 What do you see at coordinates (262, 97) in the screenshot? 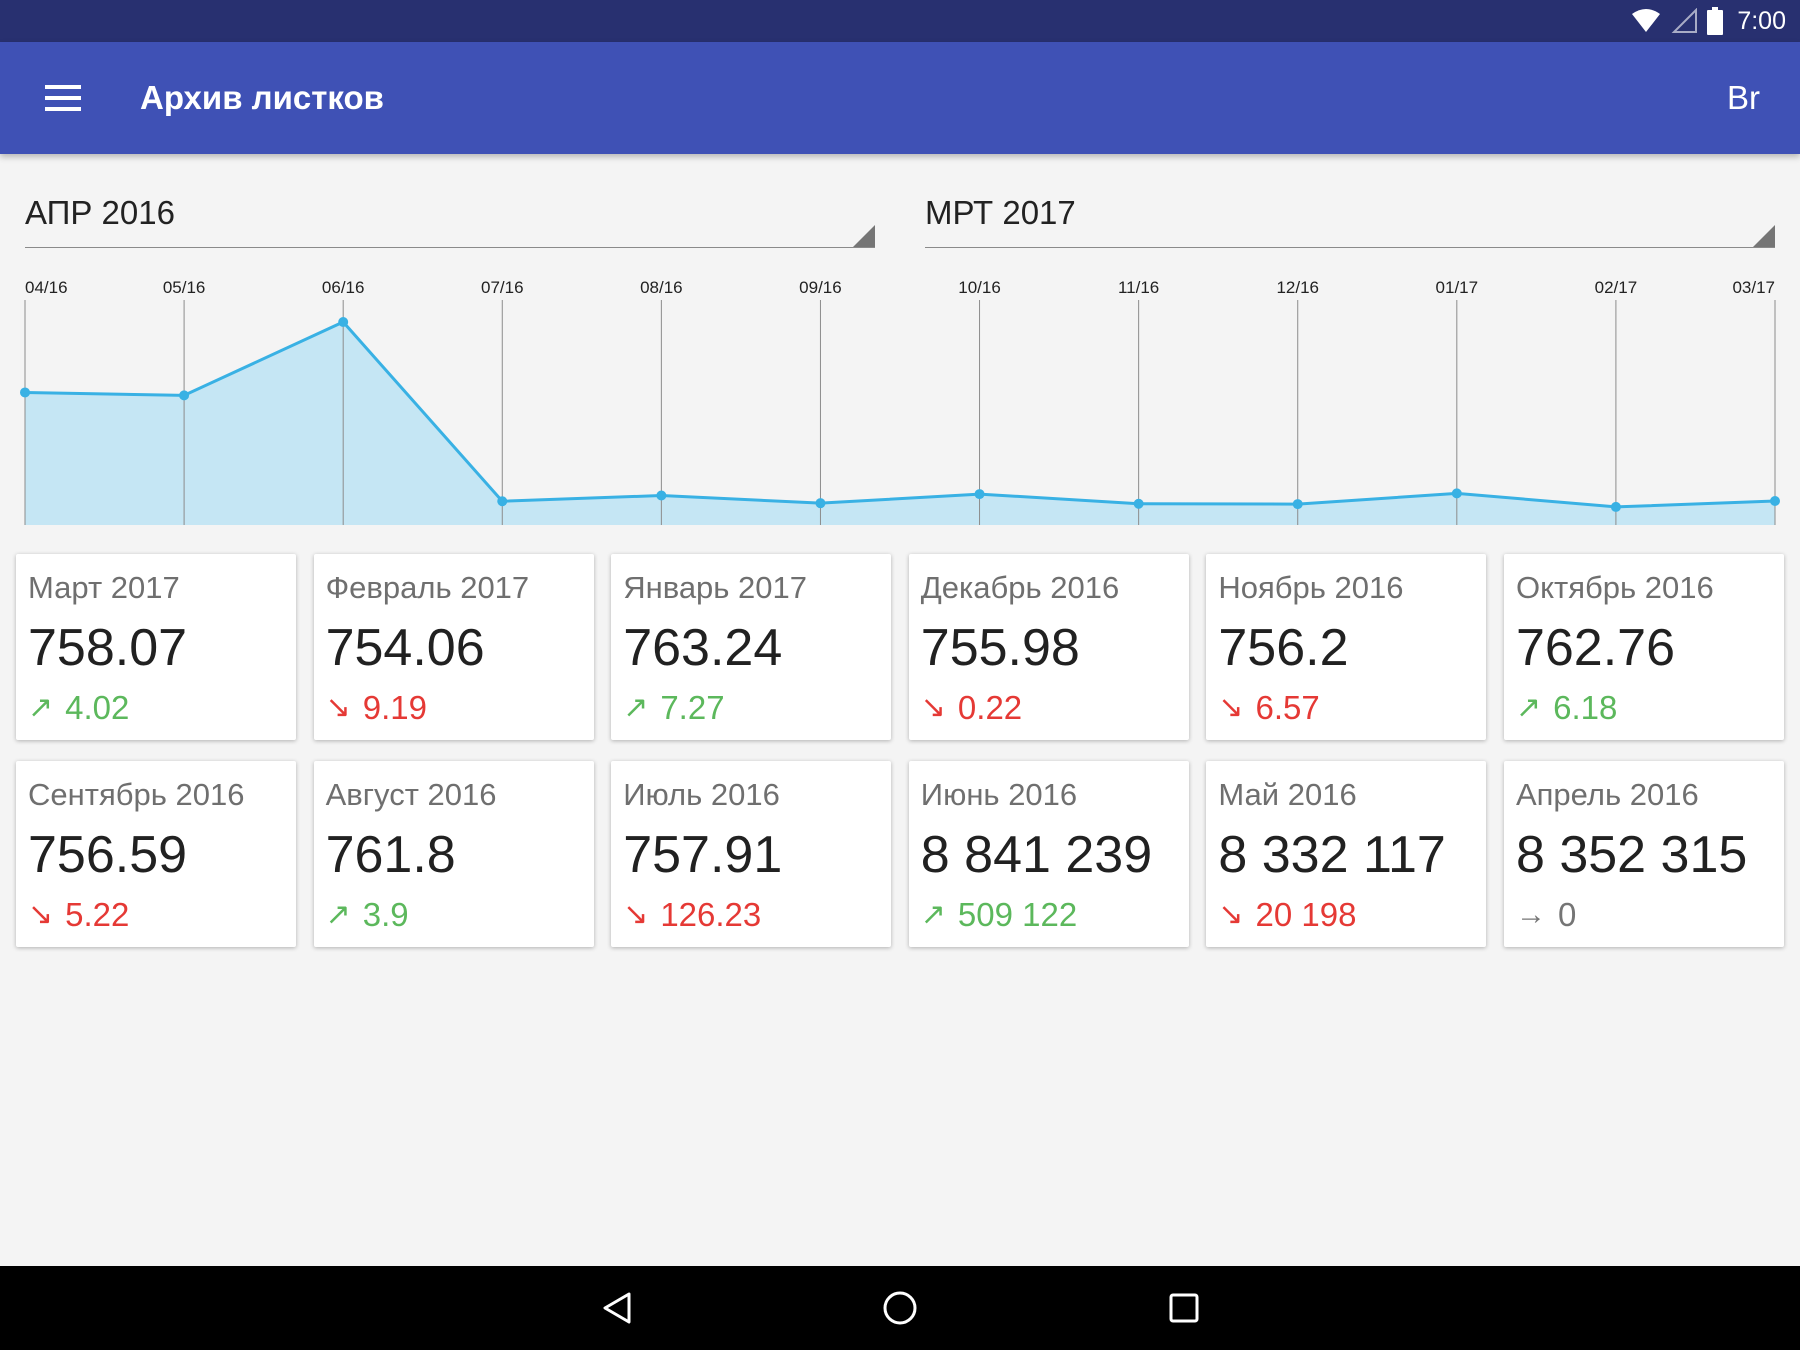
I see `page-title: Архив листков` at bounding box center [262, 97].